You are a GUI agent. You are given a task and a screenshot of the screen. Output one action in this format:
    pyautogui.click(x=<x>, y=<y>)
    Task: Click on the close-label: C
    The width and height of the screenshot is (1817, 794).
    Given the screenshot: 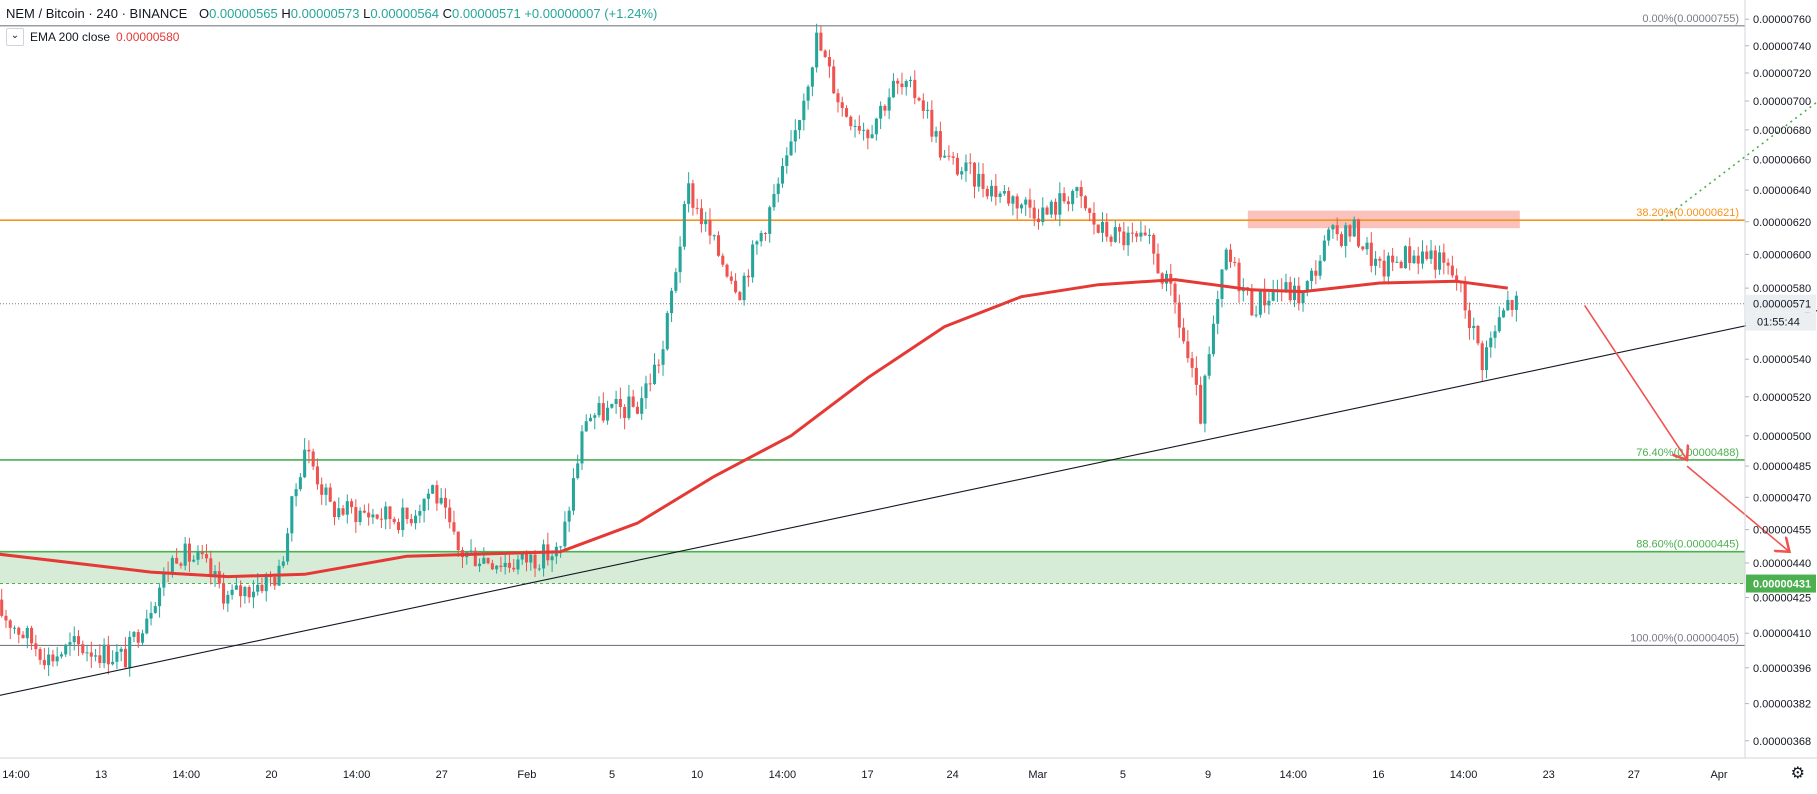 What is the action you would take?
    pyautogui.click(x=447, y=13)
    